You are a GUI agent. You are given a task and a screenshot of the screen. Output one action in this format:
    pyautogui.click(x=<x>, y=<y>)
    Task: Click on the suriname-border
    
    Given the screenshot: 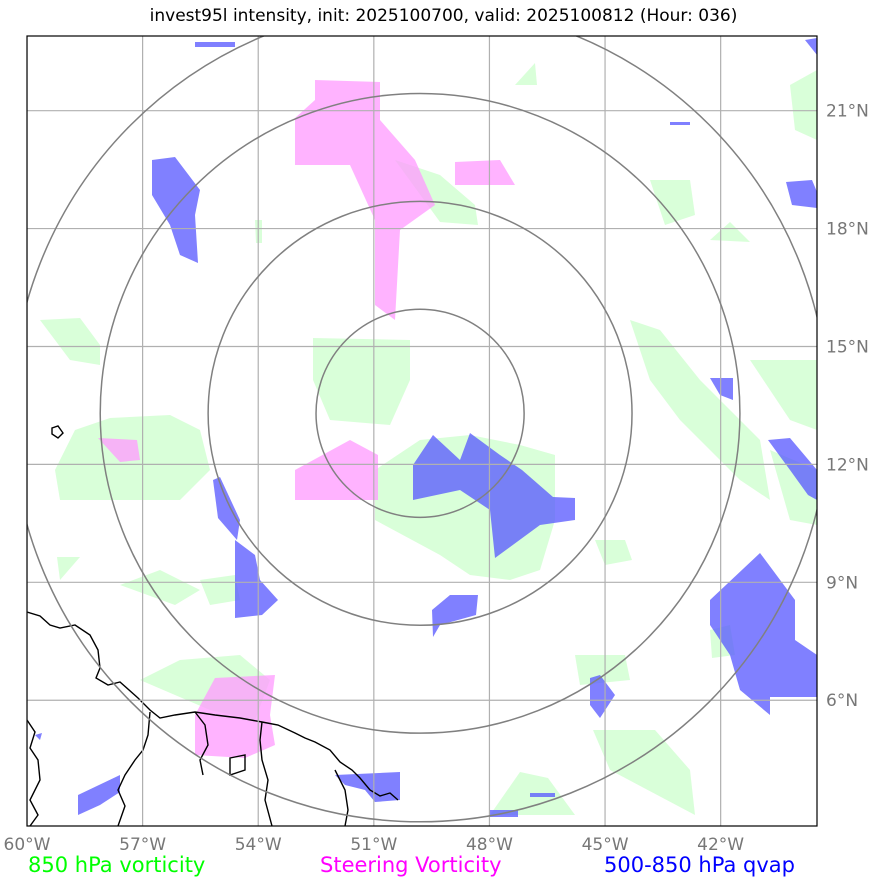 What is the action you would take?
    pyautogui.click(x=134, y=768)
    